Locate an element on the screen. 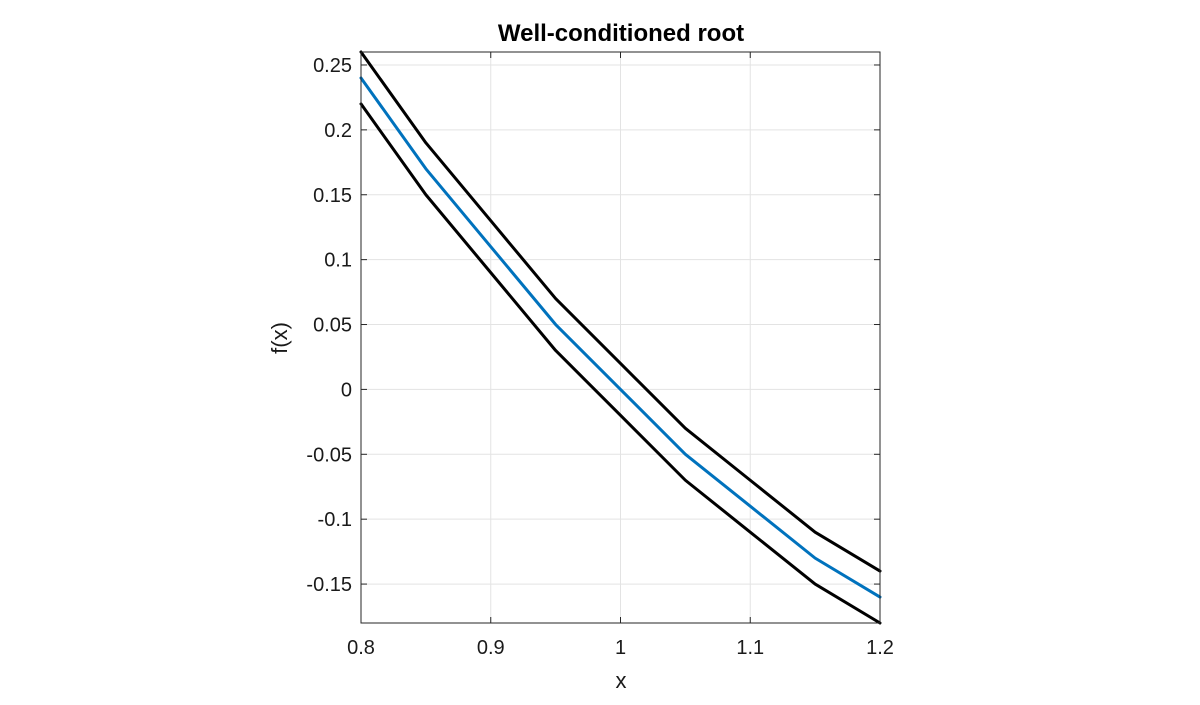 The height and width of the screenshot is (705, 1200). y-tick-label: 0.05 is located at coordinates (332, 326).